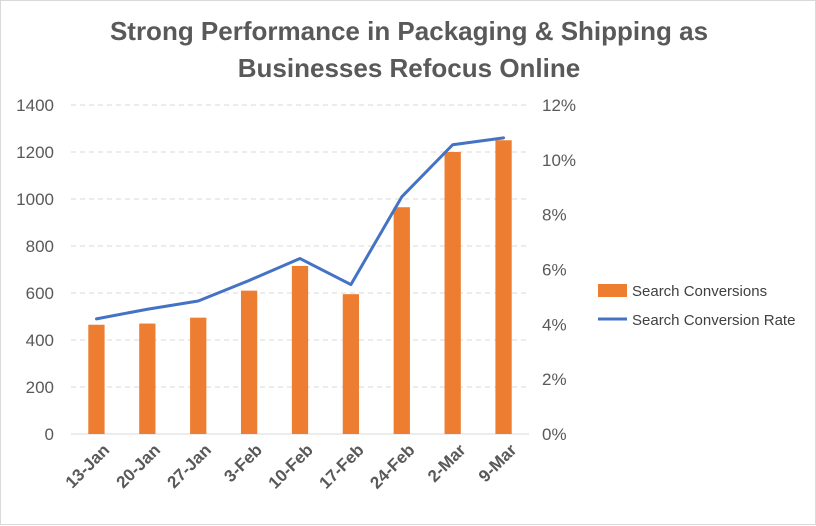  I want to click on left-axis-tick-label: 0, so click(49, 434).